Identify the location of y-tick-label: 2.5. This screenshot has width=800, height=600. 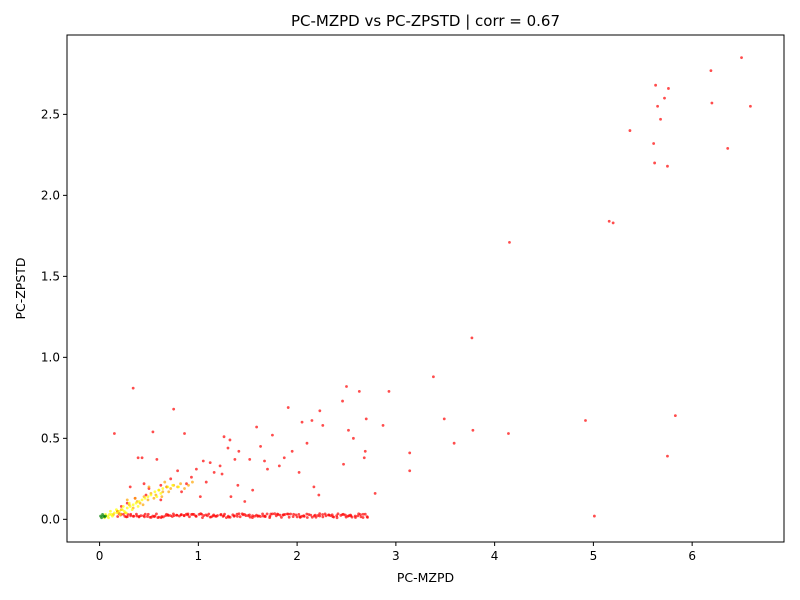
(50, 114).